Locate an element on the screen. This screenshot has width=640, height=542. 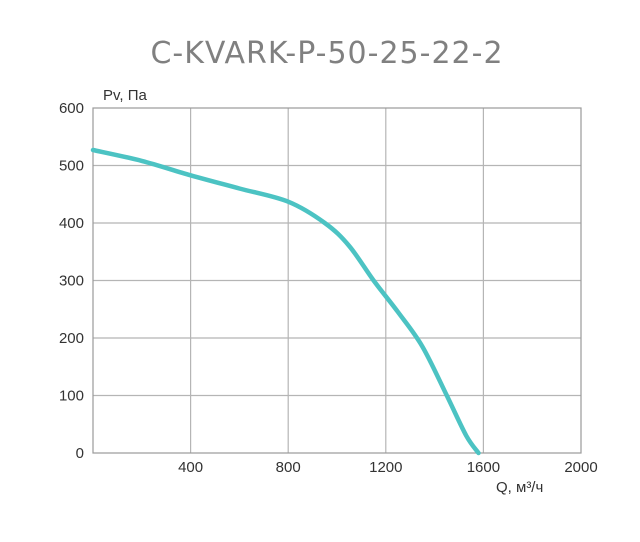
y-tick-label: 300 is located at coordinates (71, 281).